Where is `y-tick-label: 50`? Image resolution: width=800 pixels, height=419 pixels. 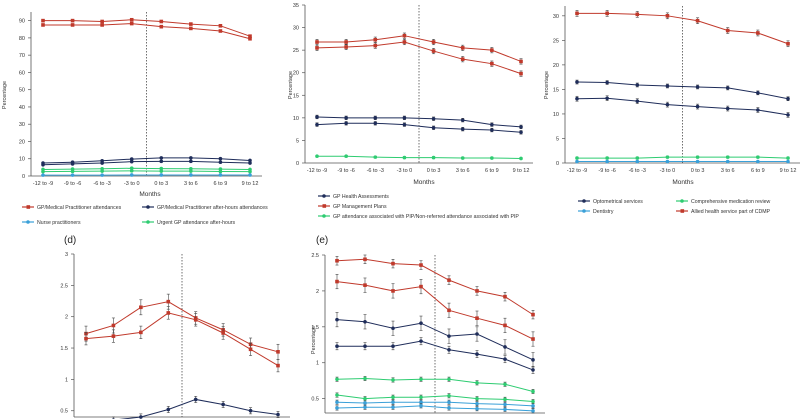 y-tick-label: 50 is located at coordinates (22, 91).